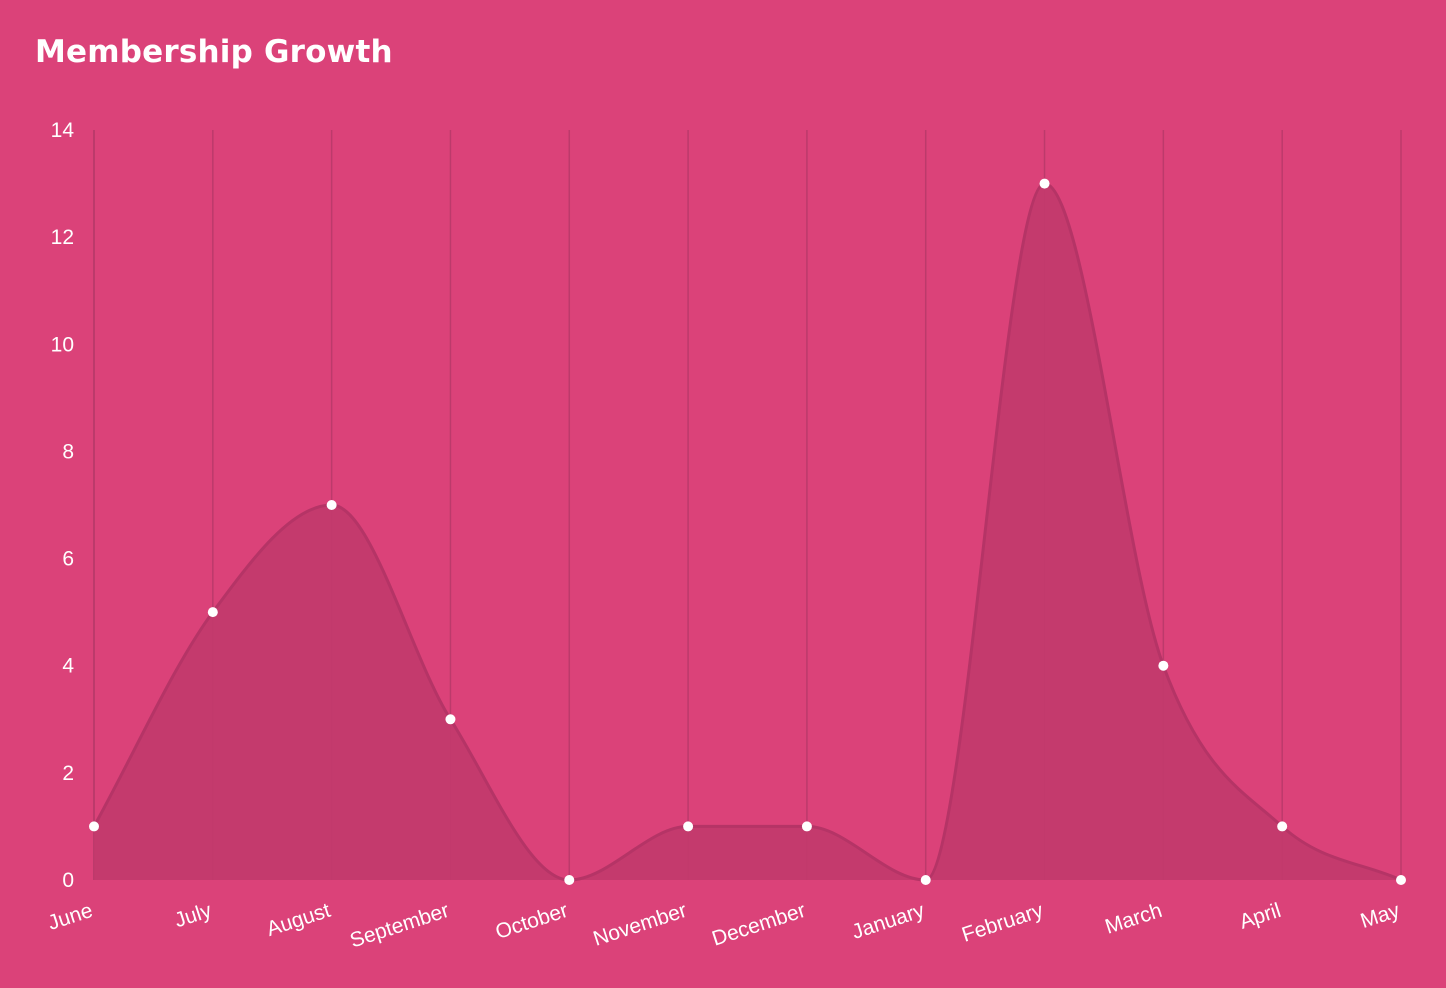  Describe the element at coordinates (68, 666) in the screenshot. I see `y-tick-label: 4` at that location.